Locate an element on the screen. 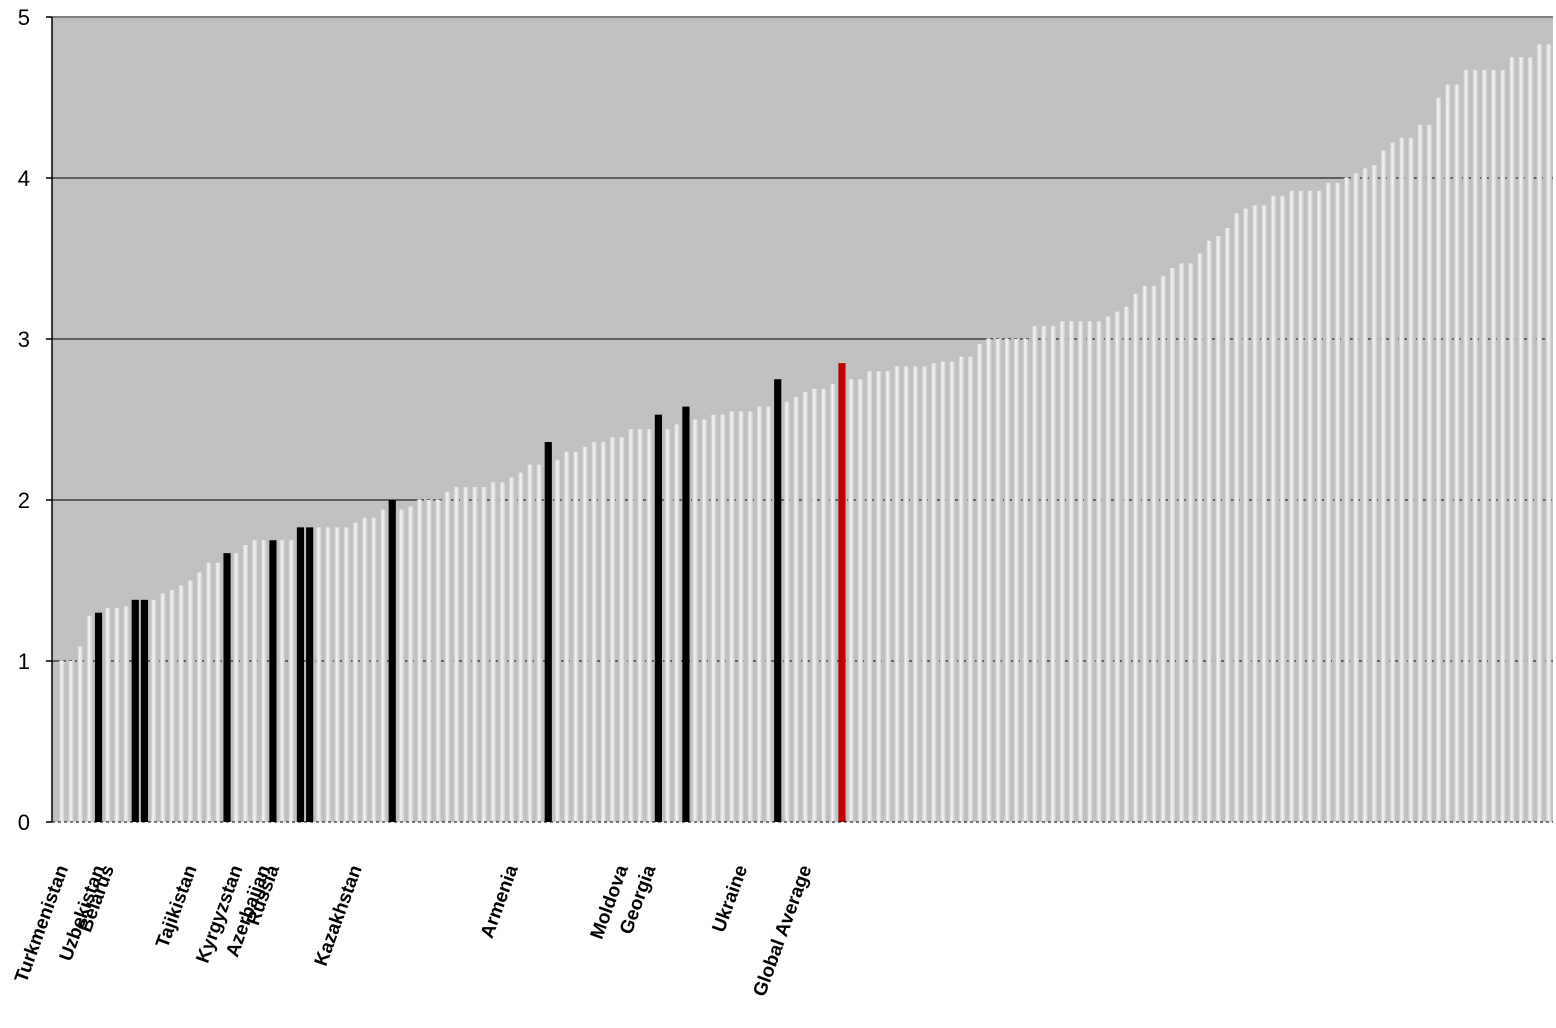  y-tick-label: 1 is located at coordinates (24, 661).